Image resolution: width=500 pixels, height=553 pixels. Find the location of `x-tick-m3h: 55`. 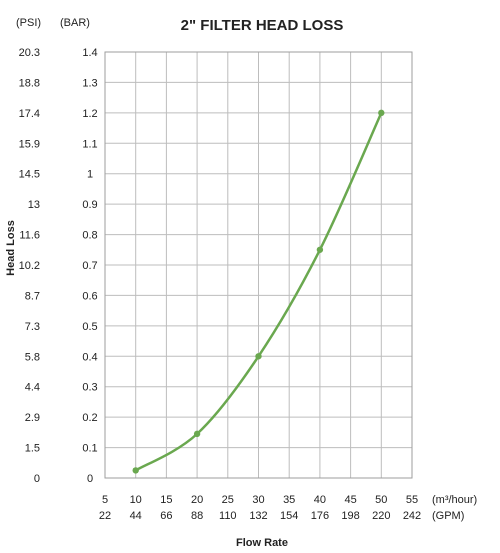

x-tick-m3h: 55 is located at coordinates (412, 500).